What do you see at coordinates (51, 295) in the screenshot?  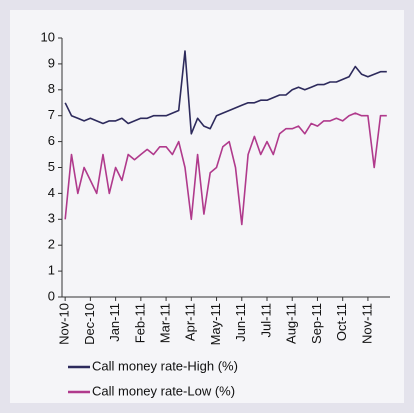 I see `y-tick-label: 0` at bounding box center [51, 295].